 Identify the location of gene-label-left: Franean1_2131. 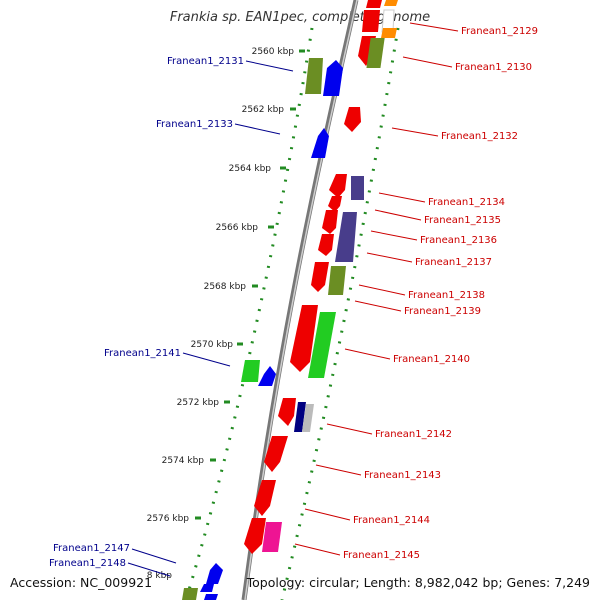
(205, 61).